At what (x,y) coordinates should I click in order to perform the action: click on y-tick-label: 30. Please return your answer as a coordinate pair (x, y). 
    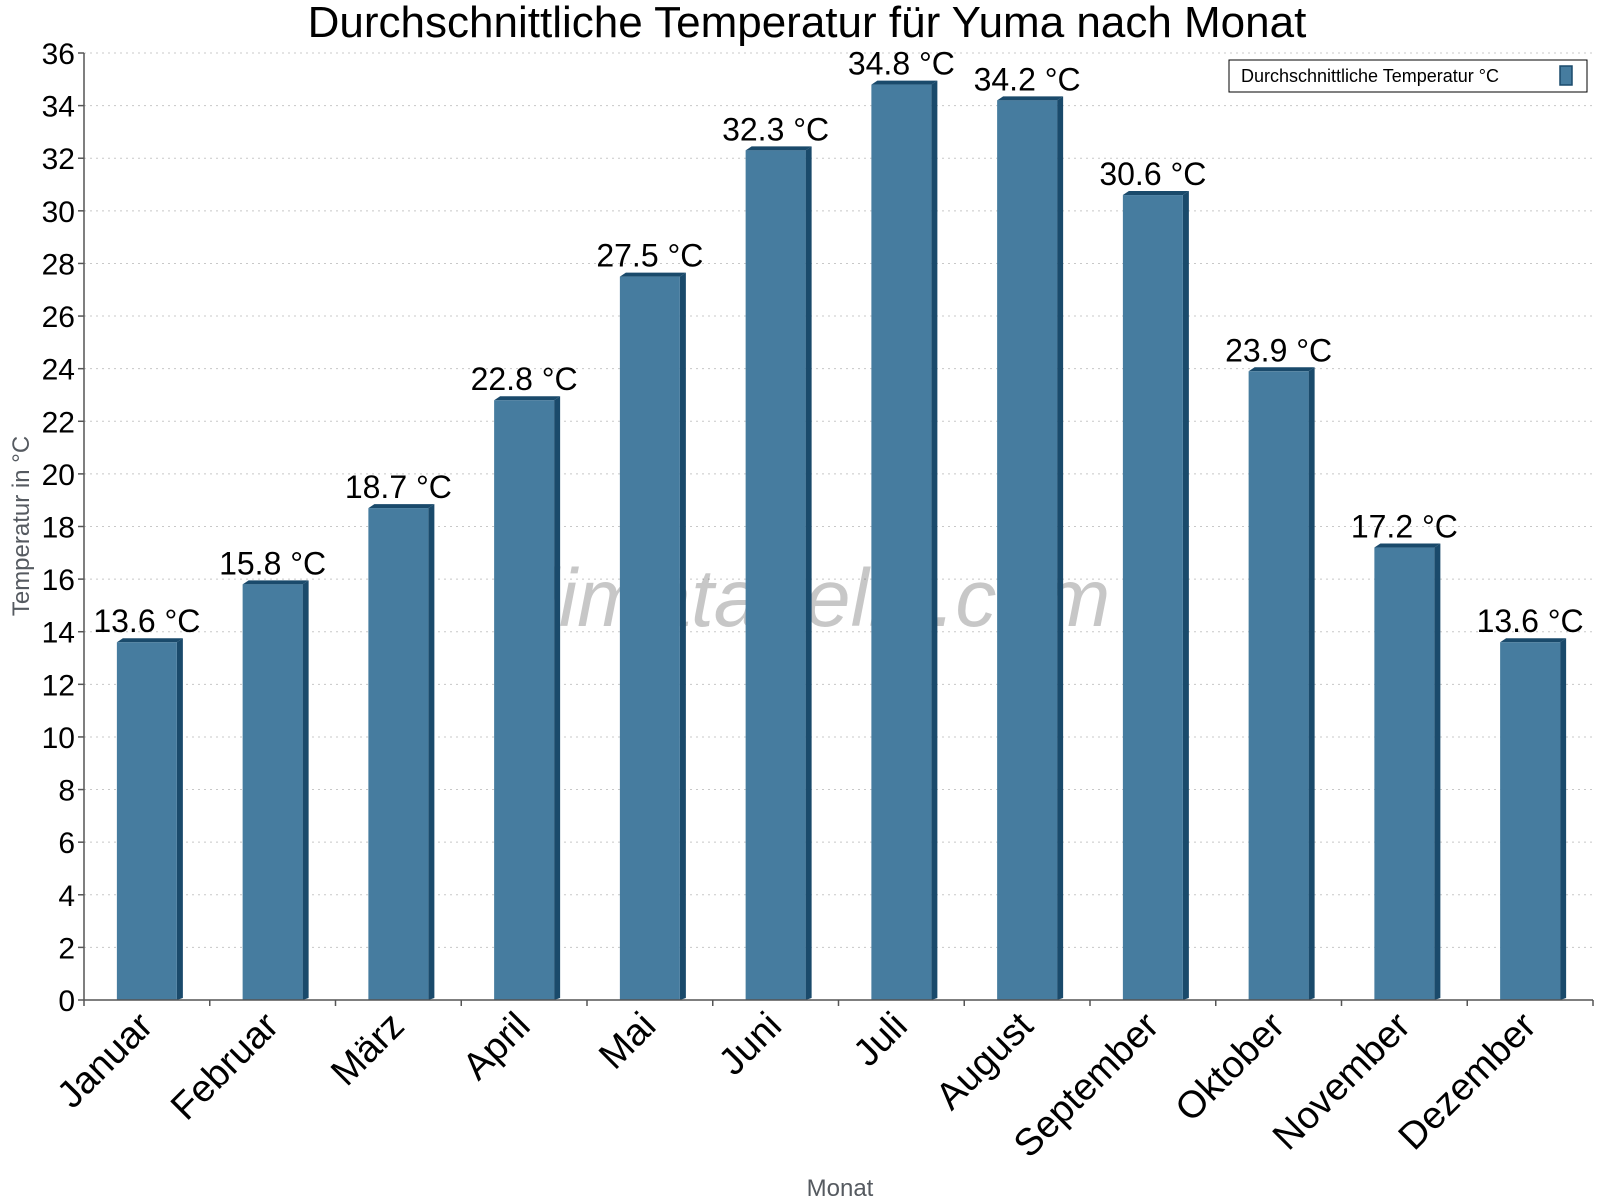
    Looking at the image, I should click on (58, 212).